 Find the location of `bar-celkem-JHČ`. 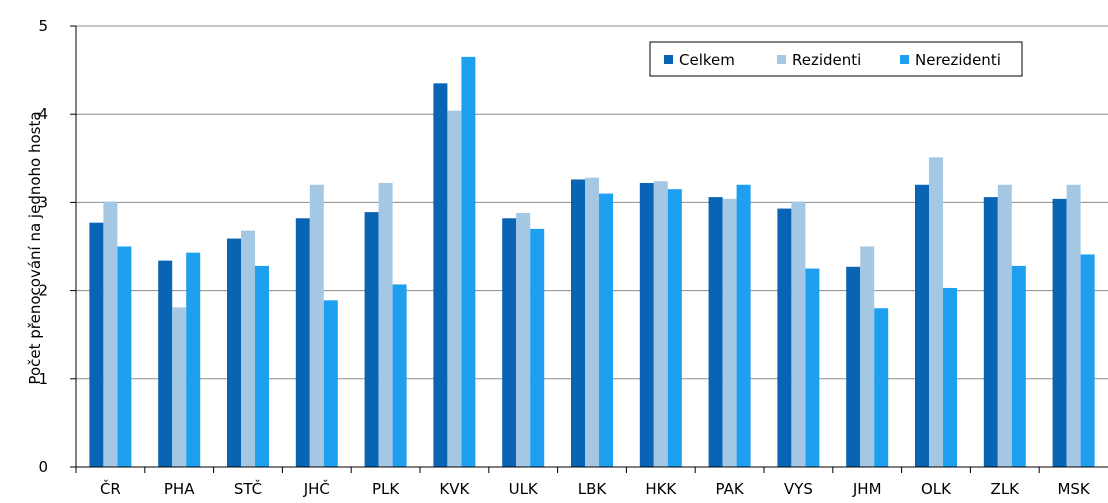

bar-celkem-JHČ is located at coordinates (302, 342).